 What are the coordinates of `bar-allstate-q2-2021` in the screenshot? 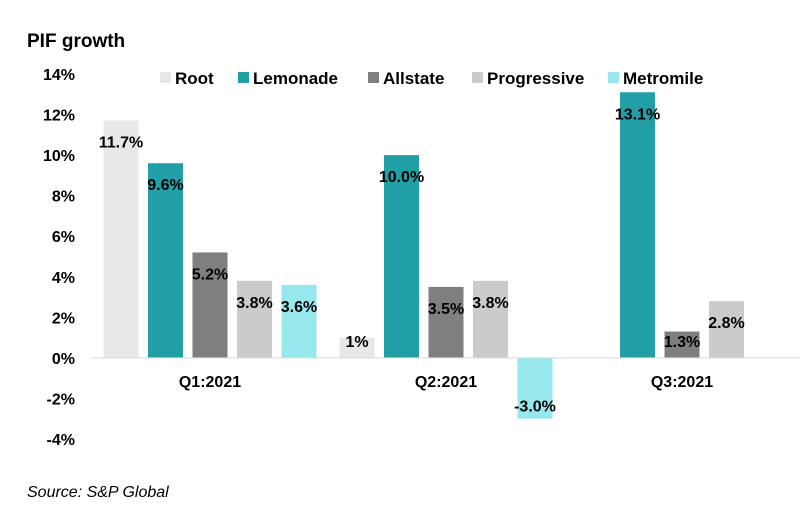 It's located at (446, 322).